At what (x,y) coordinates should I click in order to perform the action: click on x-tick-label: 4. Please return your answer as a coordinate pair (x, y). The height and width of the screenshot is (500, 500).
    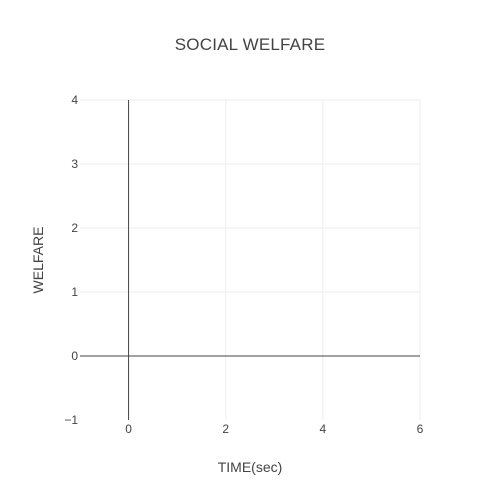
    Looking at the image, I should click on (323, 429).